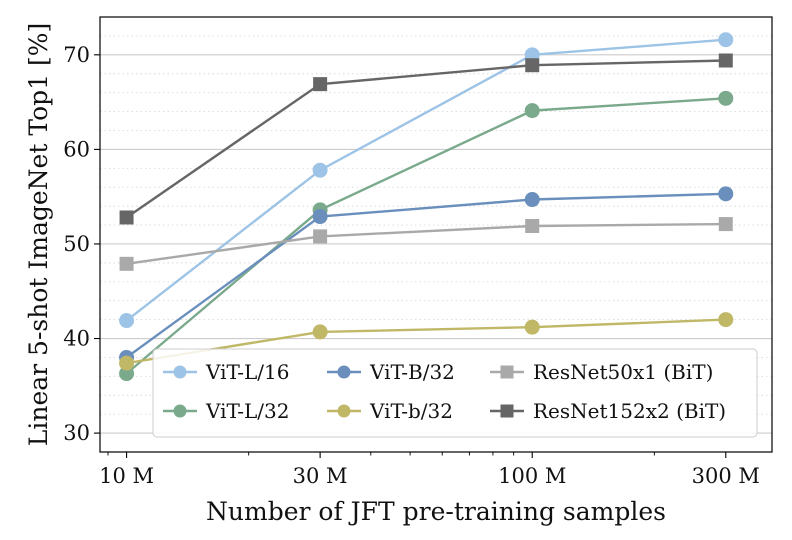 This screenshot has height=540, width=792. What do you see at coordinates (76, 55) in the screenshot?
I see `y-tick-label: 70` at bounding box center [76, 55].